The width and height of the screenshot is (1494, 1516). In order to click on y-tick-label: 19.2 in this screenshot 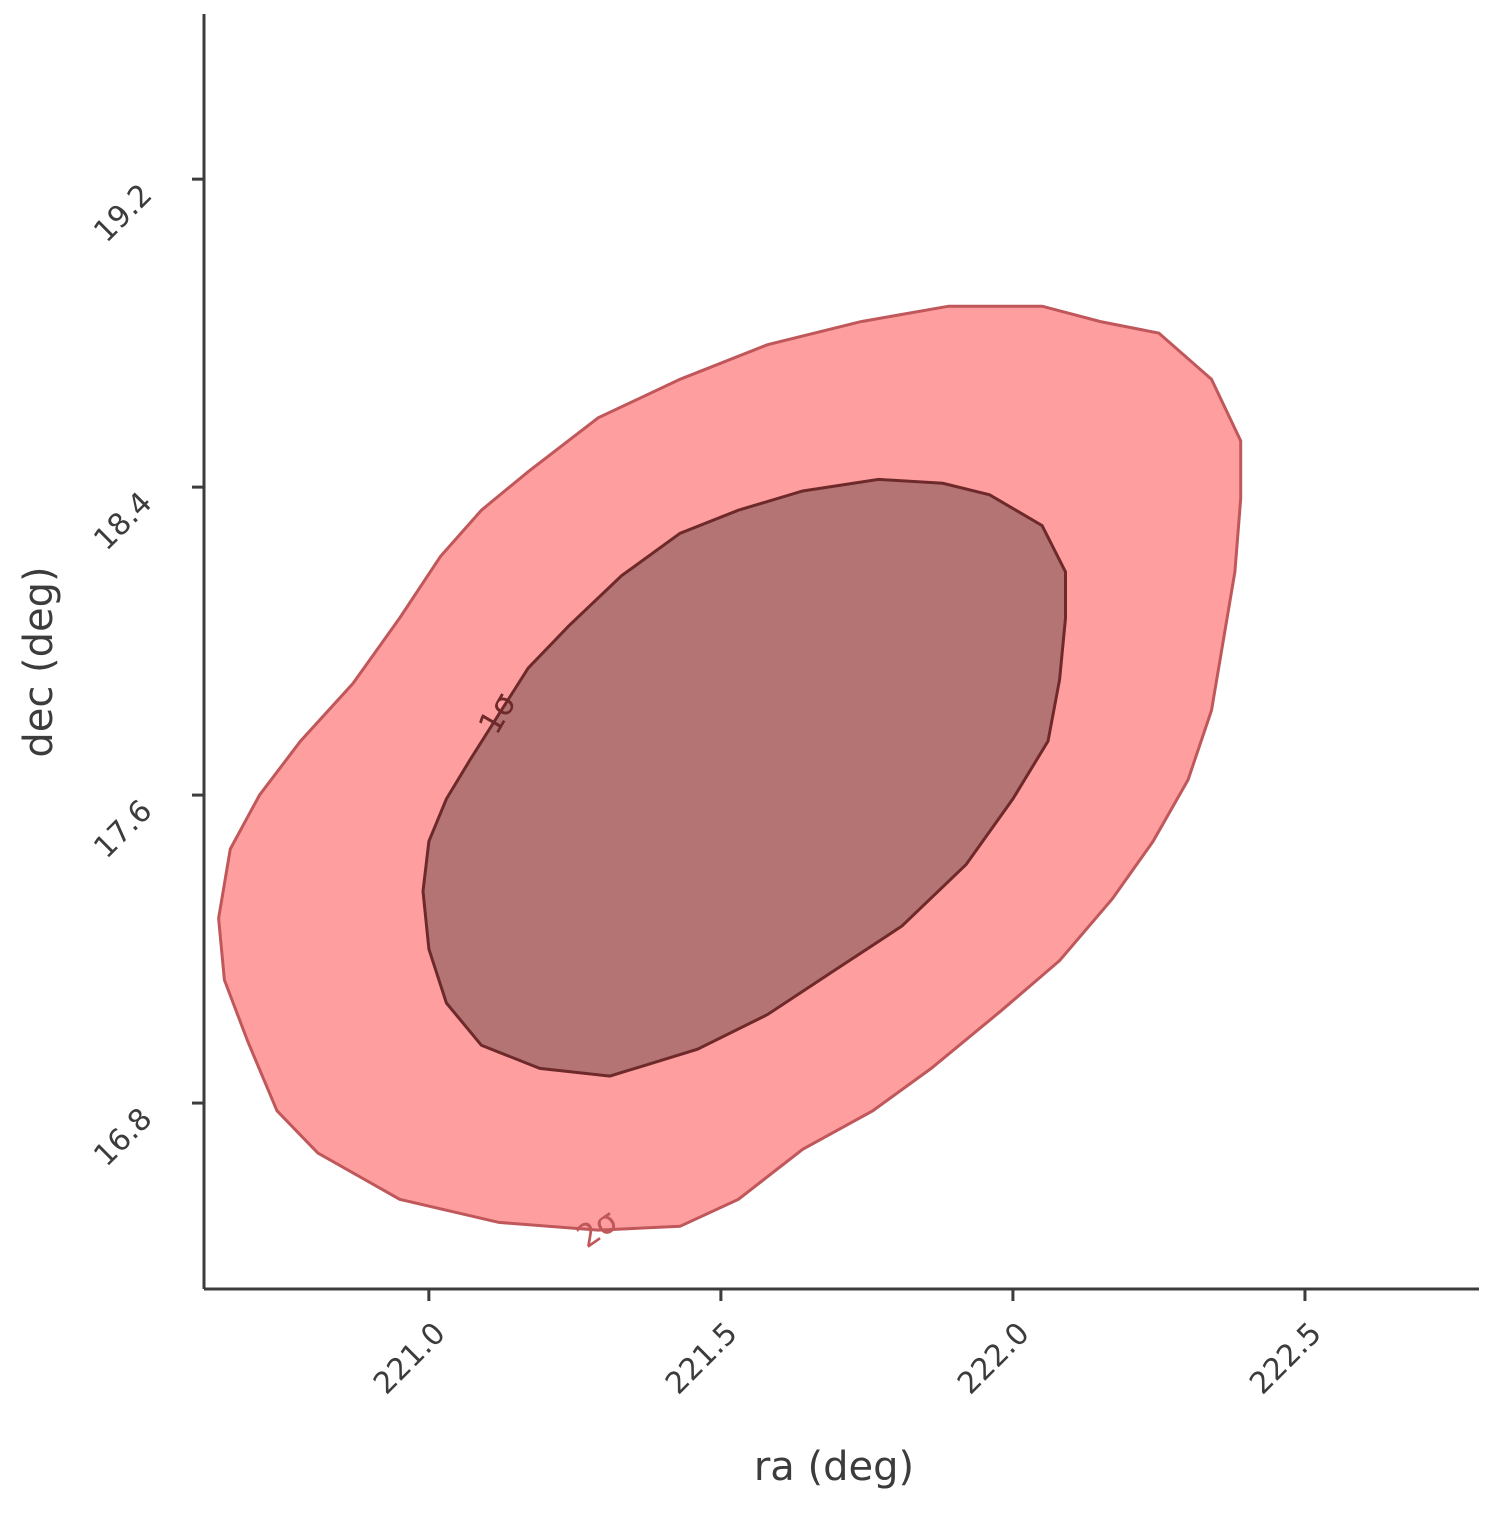, I will do `click(123, 213)`.